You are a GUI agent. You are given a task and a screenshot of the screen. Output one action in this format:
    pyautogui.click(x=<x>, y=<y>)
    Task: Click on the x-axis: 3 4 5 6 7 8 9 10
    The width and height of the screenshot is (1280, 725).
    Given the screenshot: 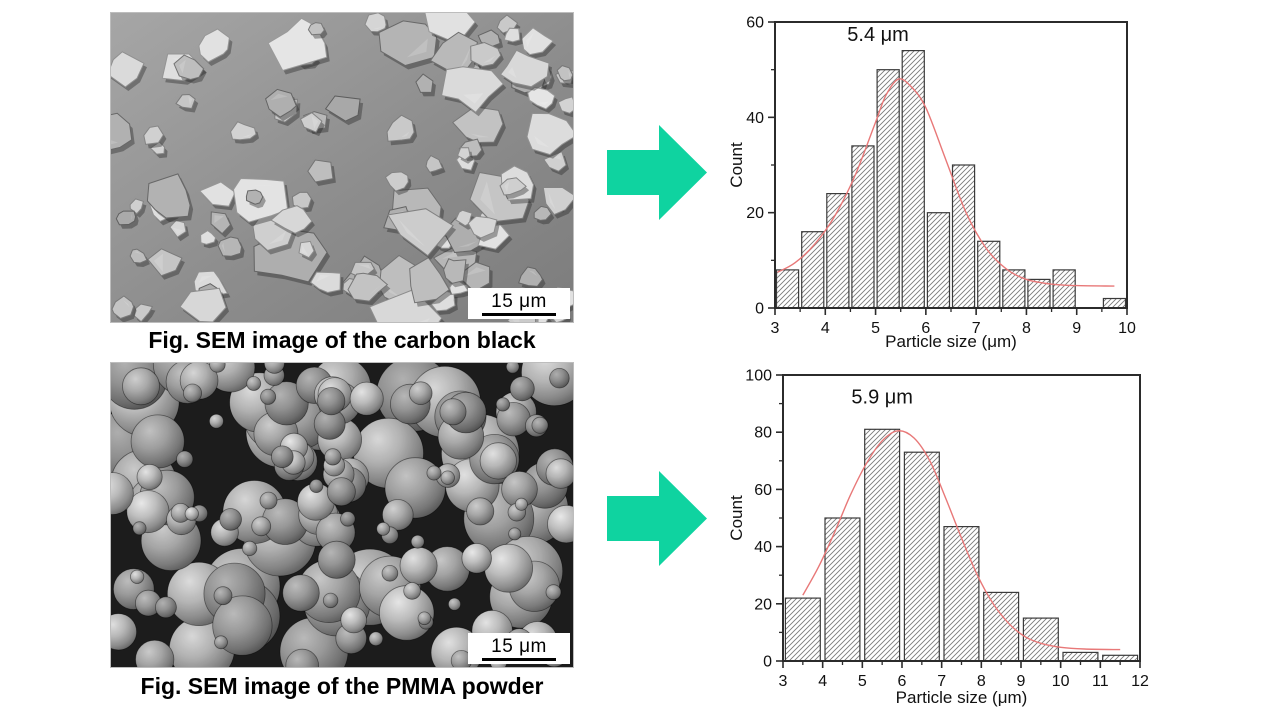 What is the action you would take?
    pyautogui.click(x=953, y=322)
    